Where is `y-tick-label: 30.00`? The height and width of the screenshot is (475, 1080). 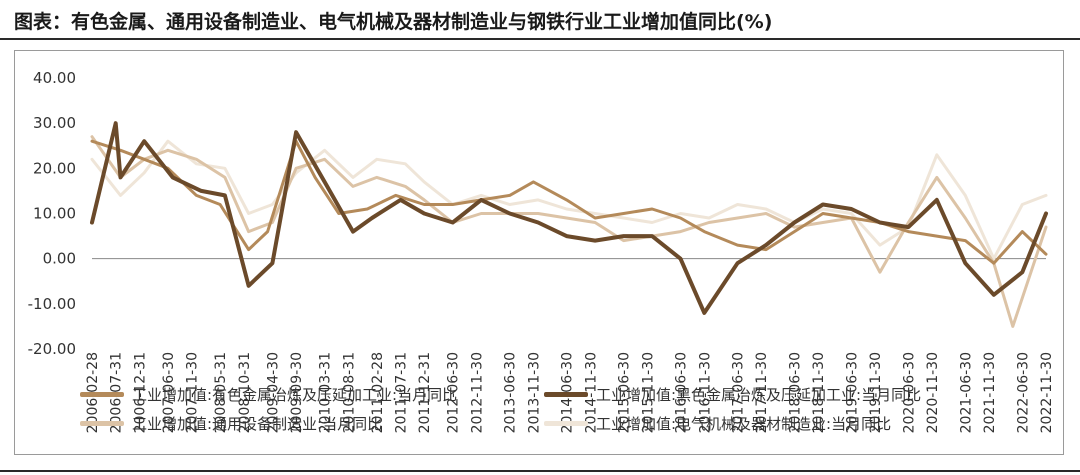 y-tick-label: 30.00 is located at coordinates (54, 123).